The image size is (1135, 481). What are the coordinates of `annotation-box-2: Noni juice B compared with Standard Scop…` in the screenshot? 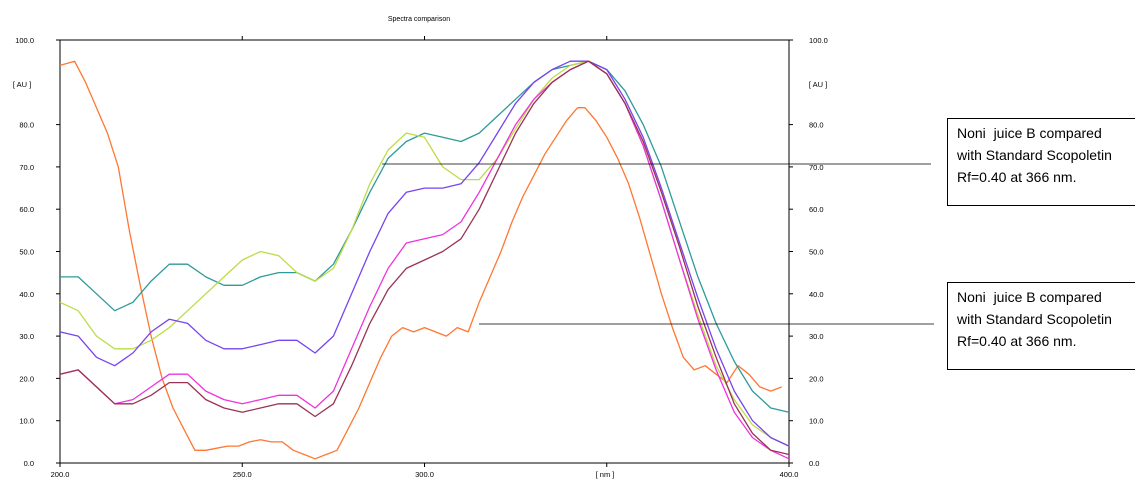 It's located at (1041, 326).